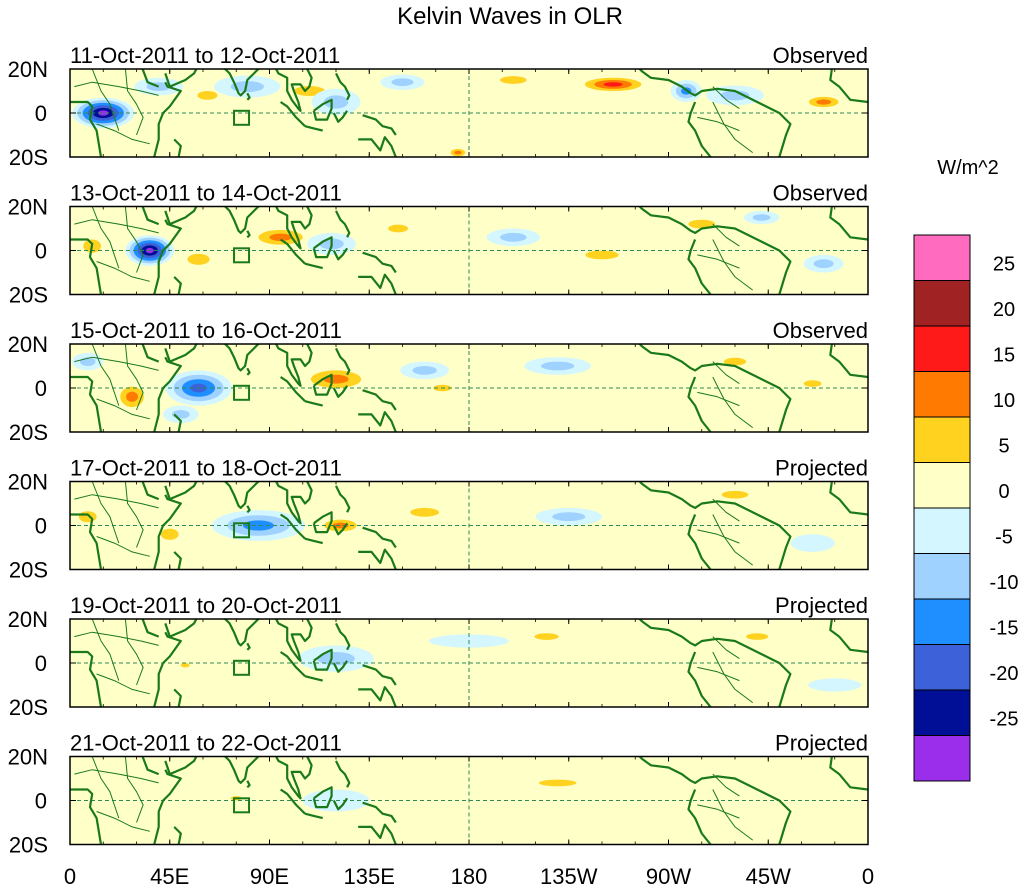 The image size is (1021, 887). I want to click on colorbar-units: W/m^2, so click(968, 168).